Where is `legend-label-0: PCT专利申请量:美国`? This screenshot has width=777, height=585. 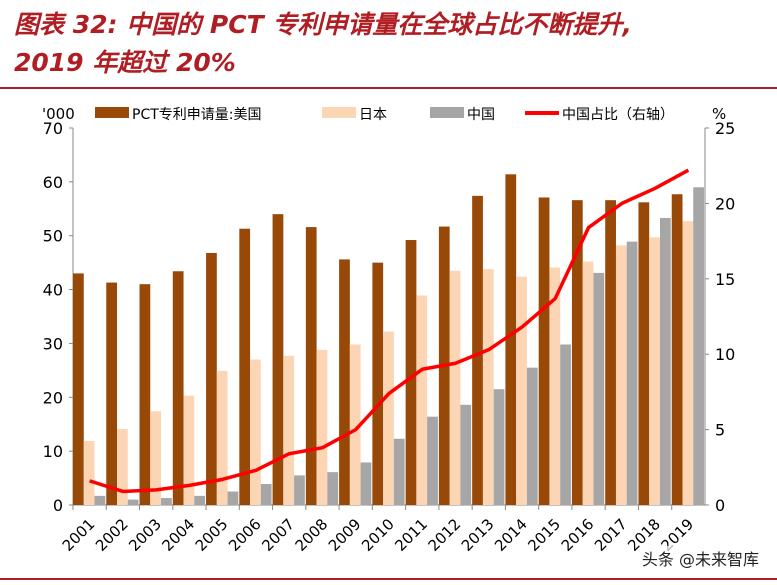 legend-label-0: PCT专利申请量:美国 is located at coordinates (197, 115).